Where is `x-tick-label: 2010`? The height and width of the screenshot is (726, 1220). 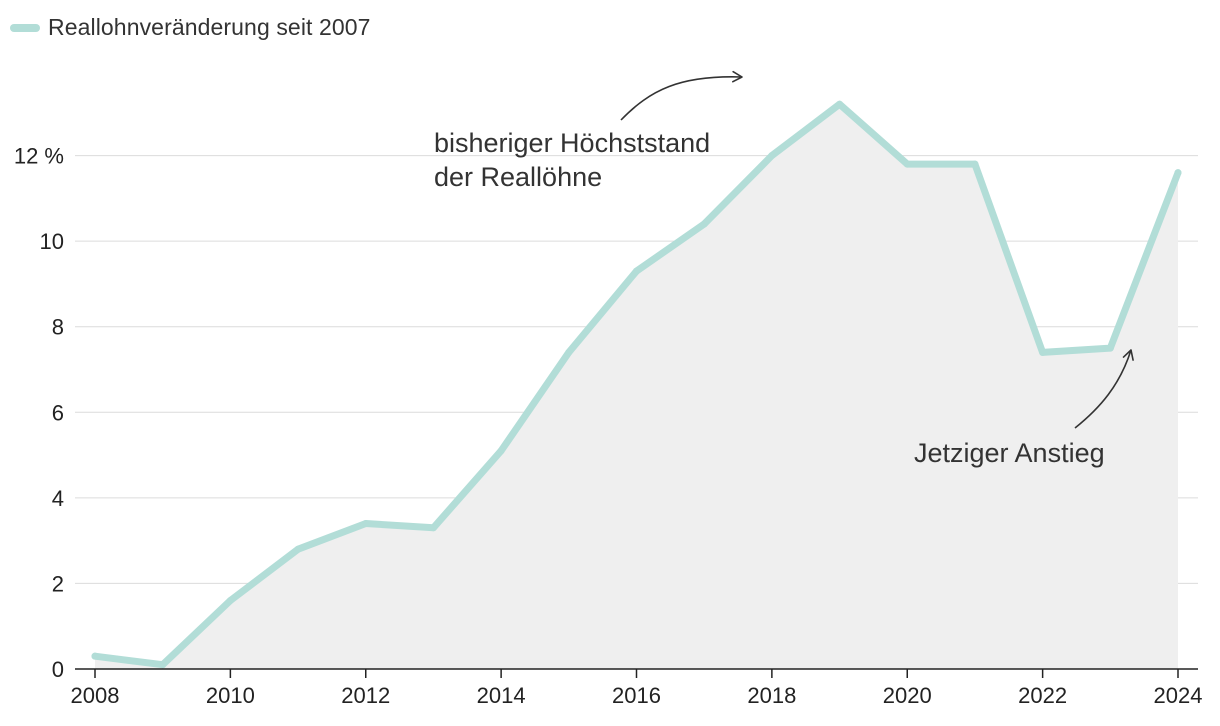 x-tick-label: 2010 is located at coordinates (230, 695).